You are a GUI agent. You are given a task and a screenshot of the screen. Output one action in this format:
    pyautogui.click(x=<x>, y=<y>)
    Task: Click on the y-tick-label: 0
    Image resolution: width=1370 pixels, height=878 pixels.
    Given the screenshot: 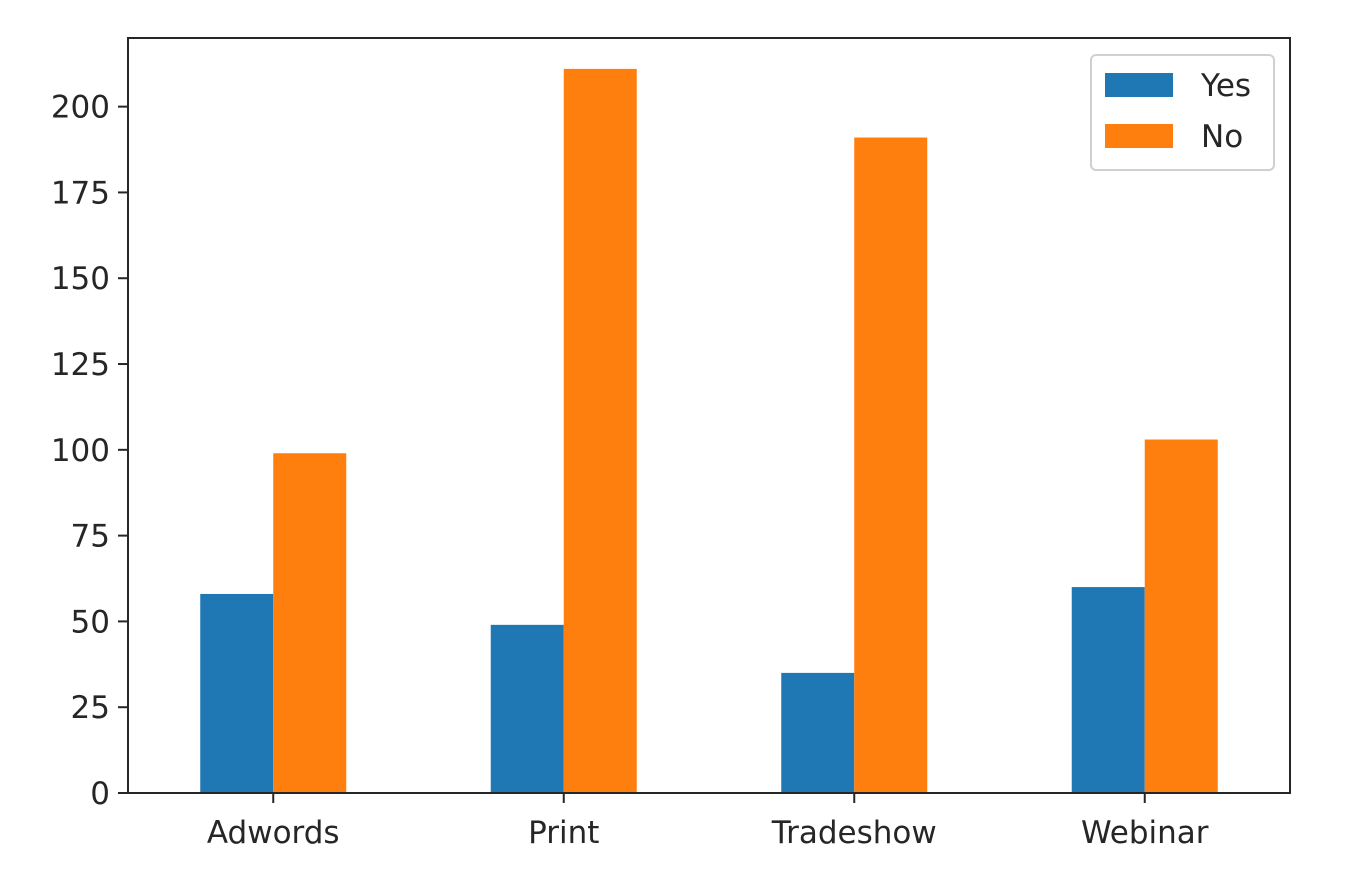 What is the action you would take?
    pyautogui.click(x=100, y=794)
    